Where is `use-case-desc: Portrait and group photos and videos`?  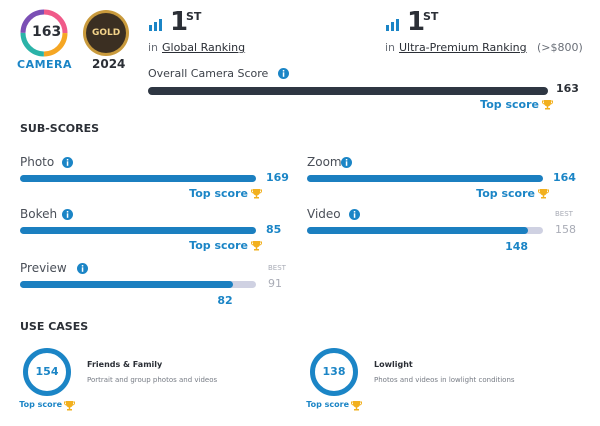 use-case-desc: Portrait and group photos and videos is located at coordinates (152, 380).